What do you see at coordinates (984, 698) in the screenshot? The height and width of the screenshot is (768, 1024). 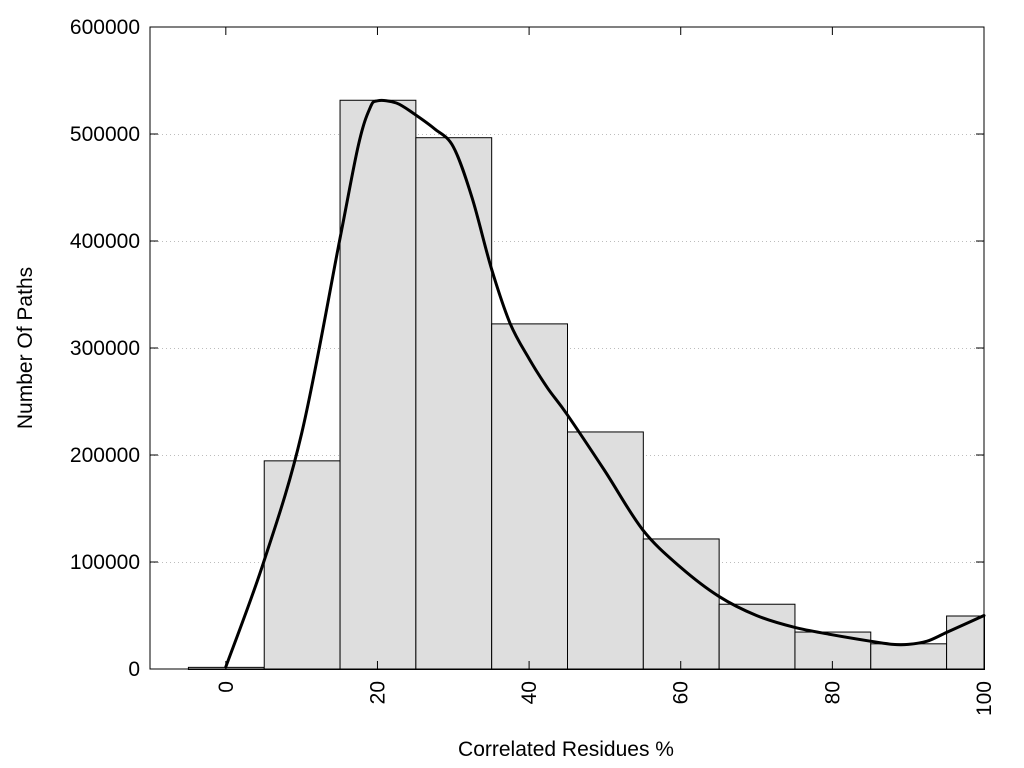 I see `x-tick-label: 100` at bounding box center [984, 698].